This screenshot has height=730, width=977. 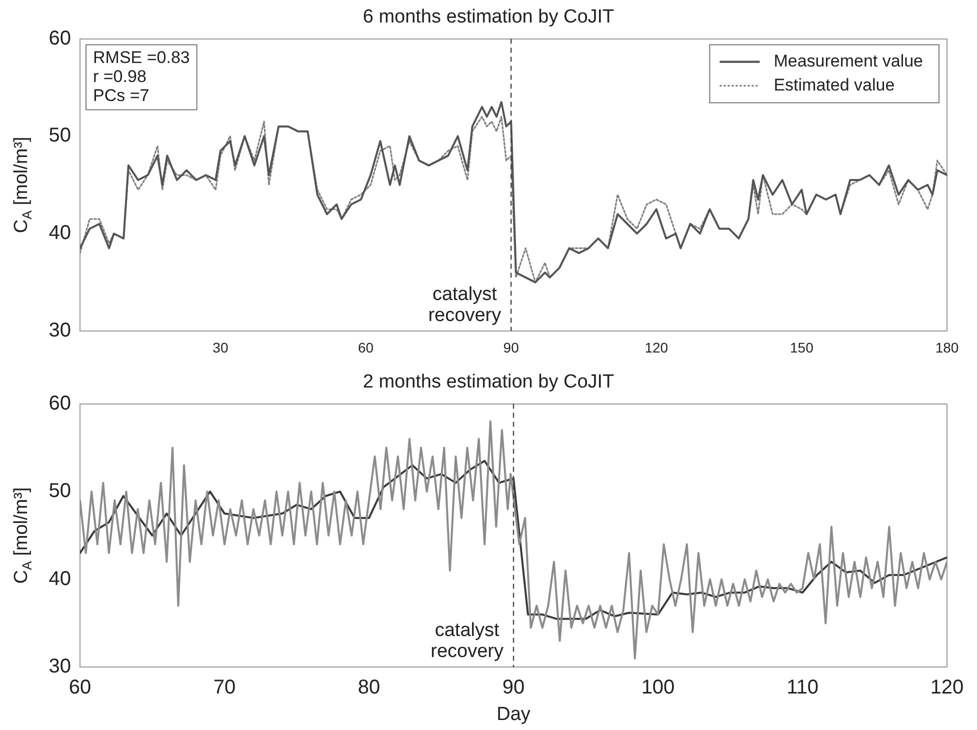 I want to click on x-tick-label: 110, so click(x=802, y=687).